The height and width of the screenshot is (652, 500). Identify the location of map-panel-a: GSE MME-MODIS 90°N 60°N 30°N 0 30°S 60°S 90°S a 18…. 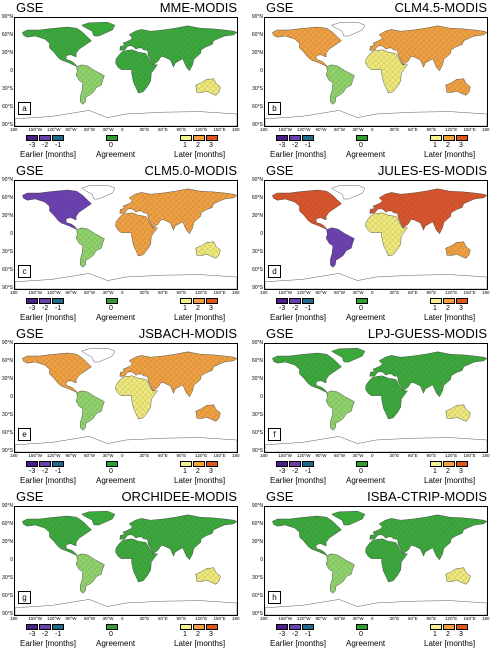
(122, 80).